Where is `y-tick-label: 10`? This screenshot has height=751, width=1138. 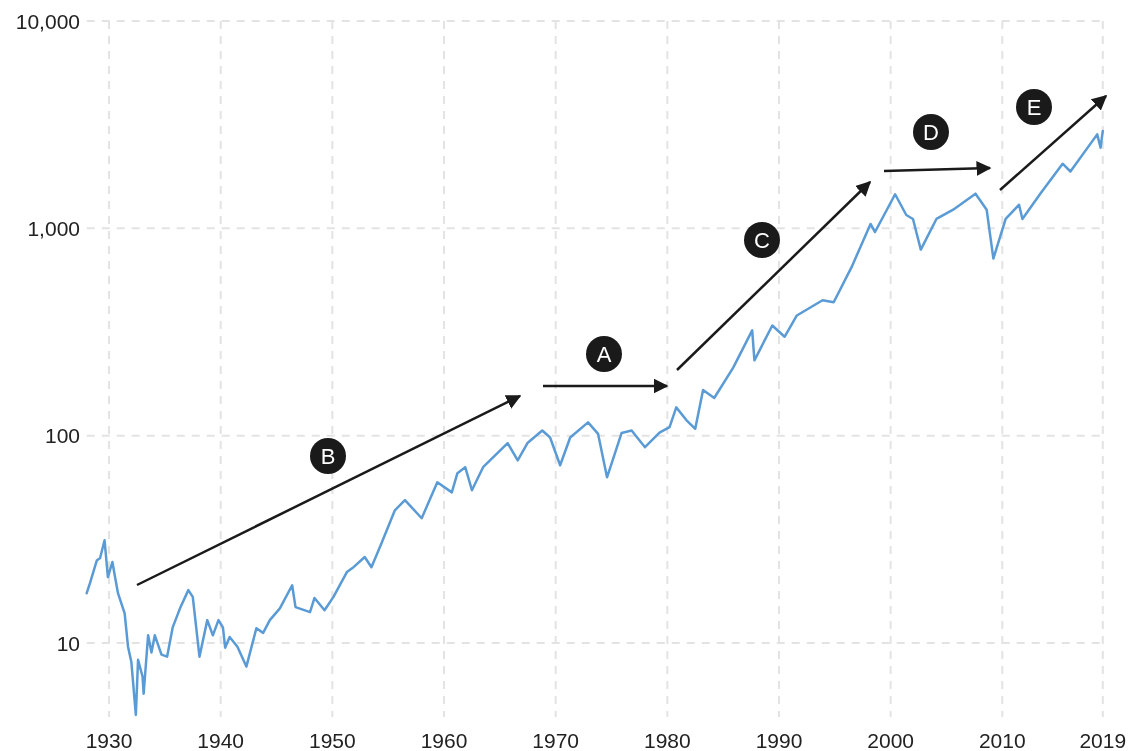
y-tick-label: 10 is located at coordinates (68, 643).